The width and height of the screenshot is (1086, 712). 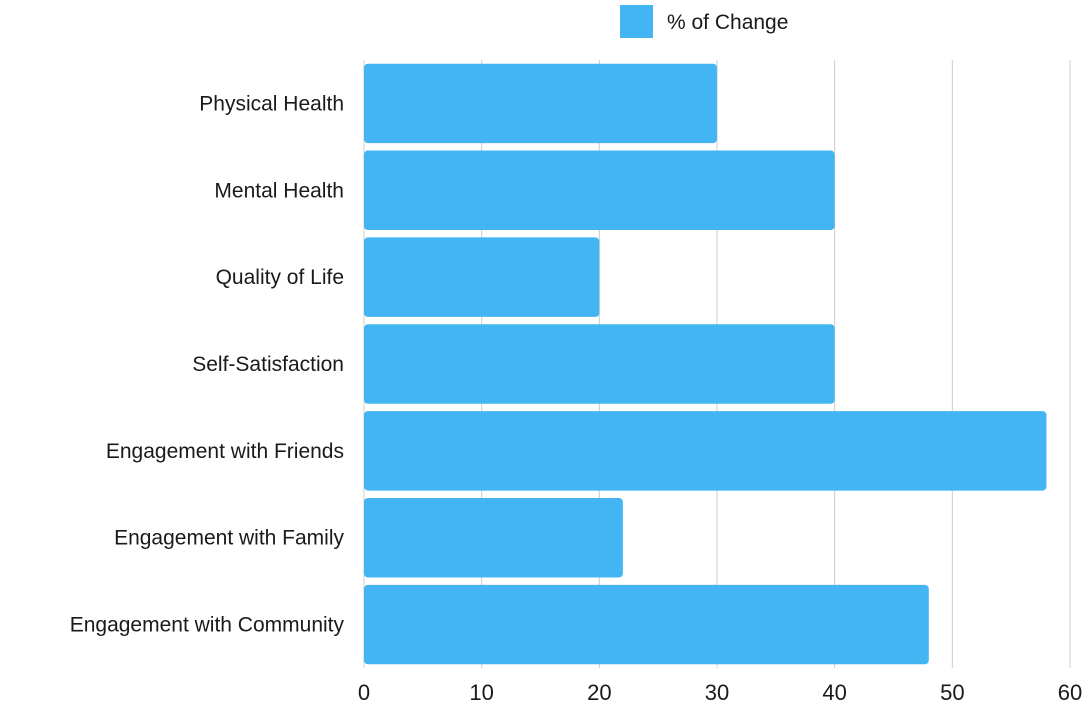 What do you see at coordinates (834, 692) in the screenshot?
I see `x-tick-label-40: 40` at bounding box center [834, 692].